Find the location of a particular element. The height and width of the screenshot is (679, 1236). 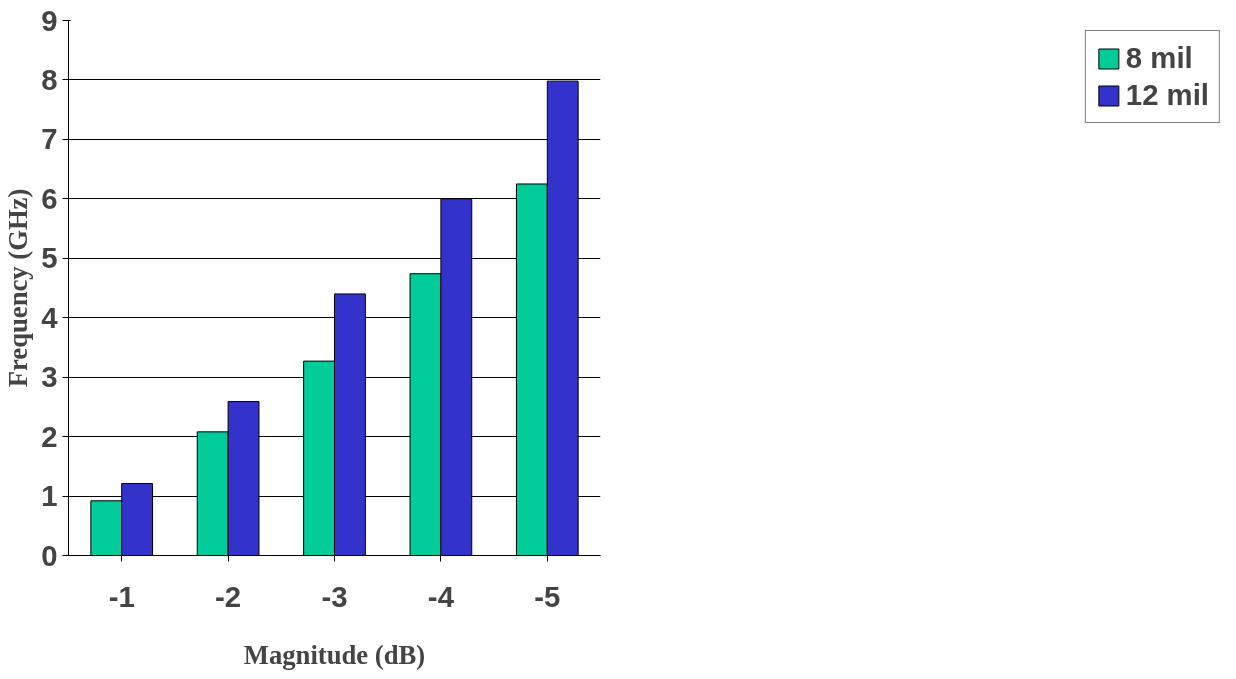

y-tick-label: 3 is located at coordinates (49, 377).